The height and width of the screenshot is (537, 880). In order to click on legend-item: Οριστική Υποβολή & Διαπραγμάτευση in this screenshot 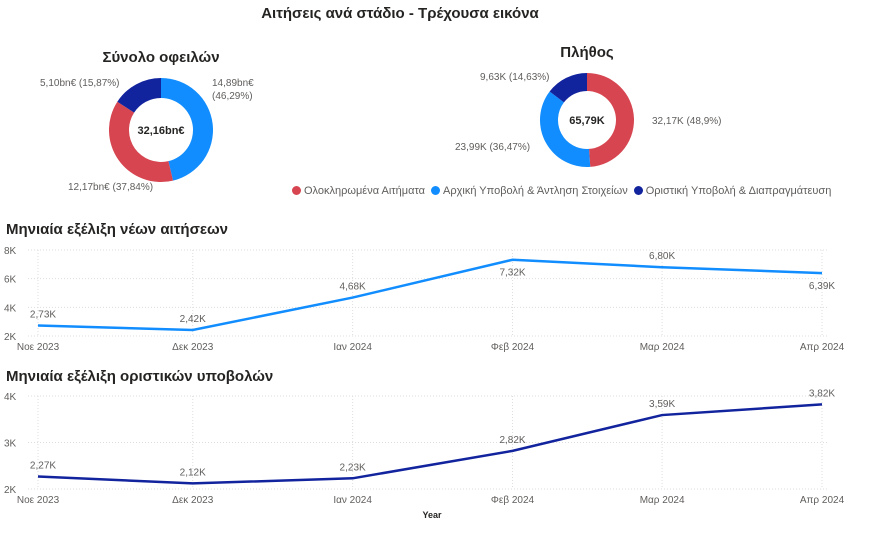, I will do `click(732, 191)`.